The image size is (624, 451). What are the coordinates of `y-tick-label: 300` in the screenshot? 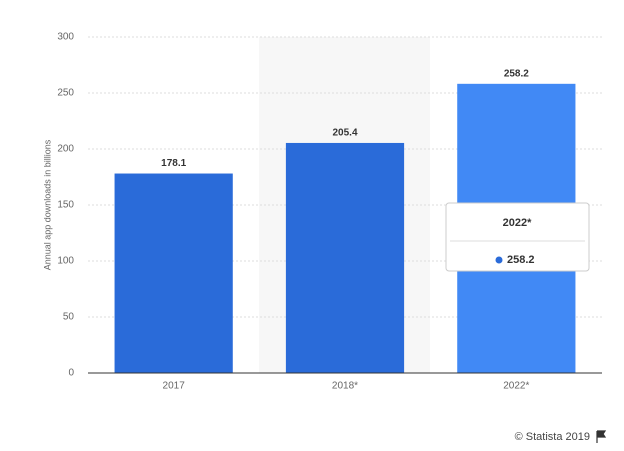 It's located at (65, 37).